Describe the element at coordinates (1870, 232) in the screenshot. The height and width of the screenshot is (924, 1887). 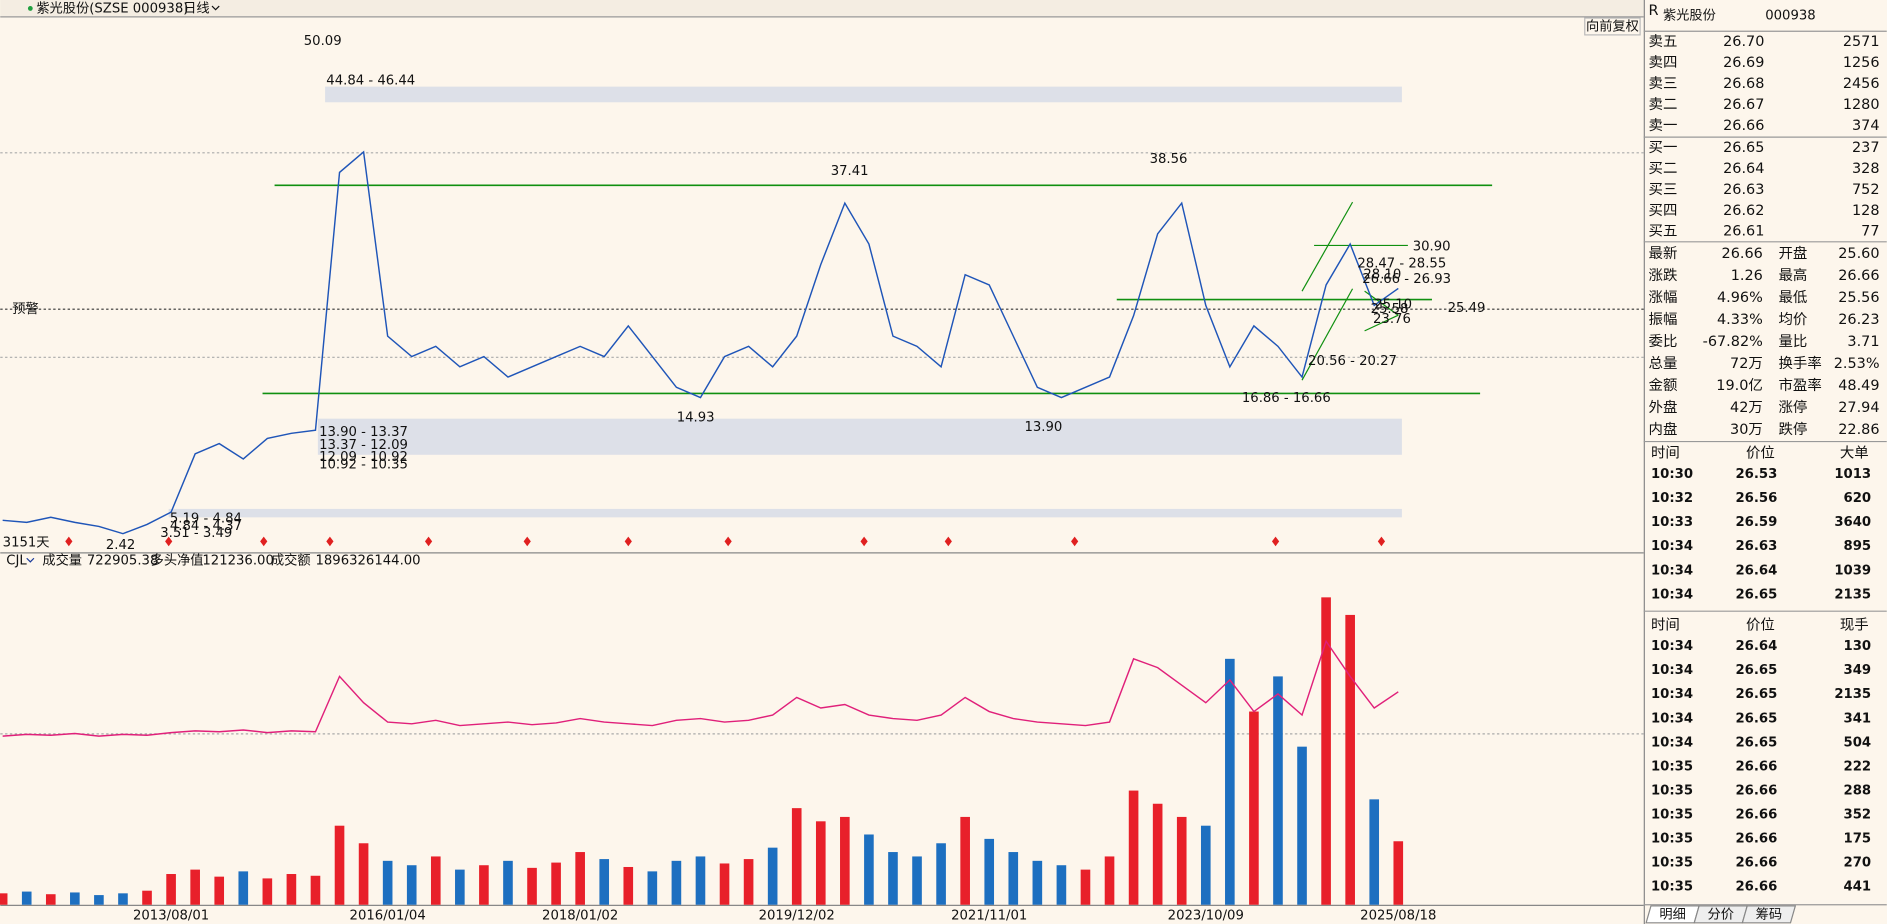
I see `book-volume: 77` at that location.